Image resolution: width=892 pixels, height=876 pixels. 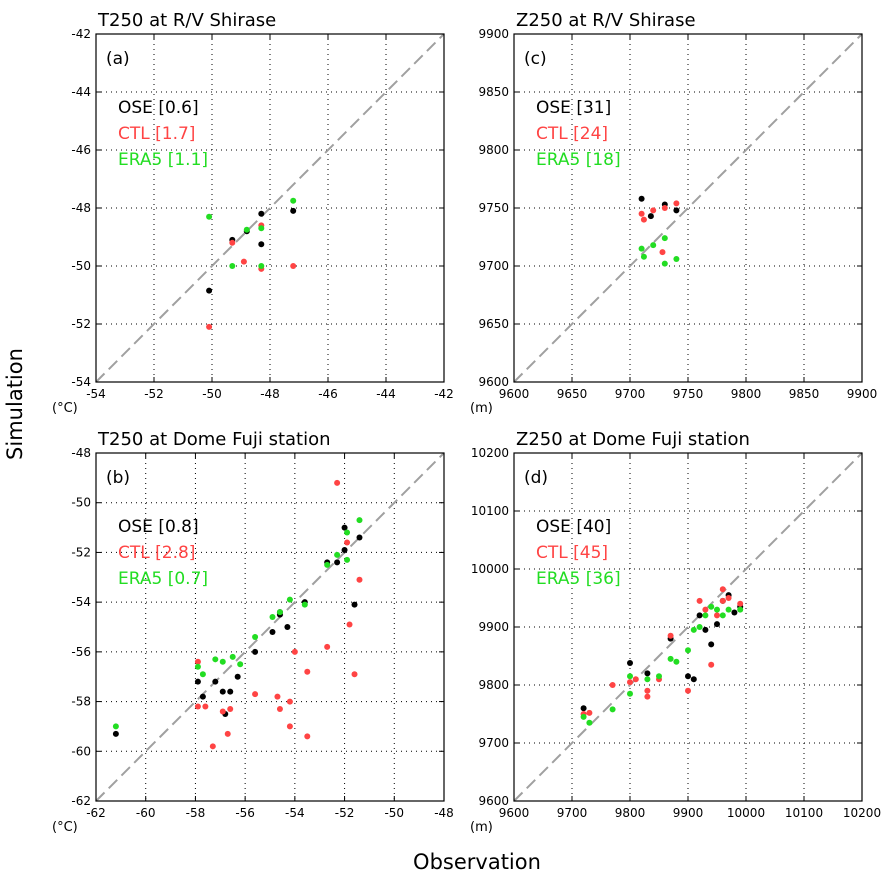 I want to click on legend-entry-ctl: CTL [1.7], so click(x=156, y=134).